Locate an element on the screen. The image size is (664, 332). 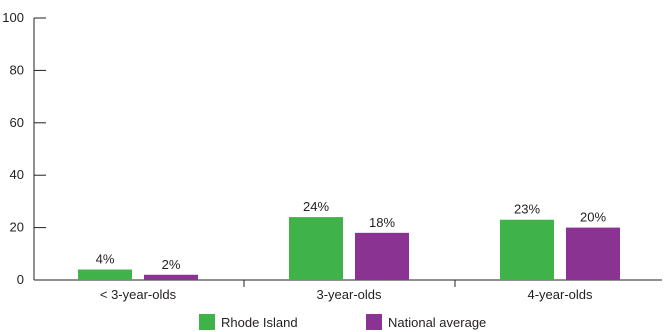
y-tick-label: 20 is located at coordinates (17, 227).